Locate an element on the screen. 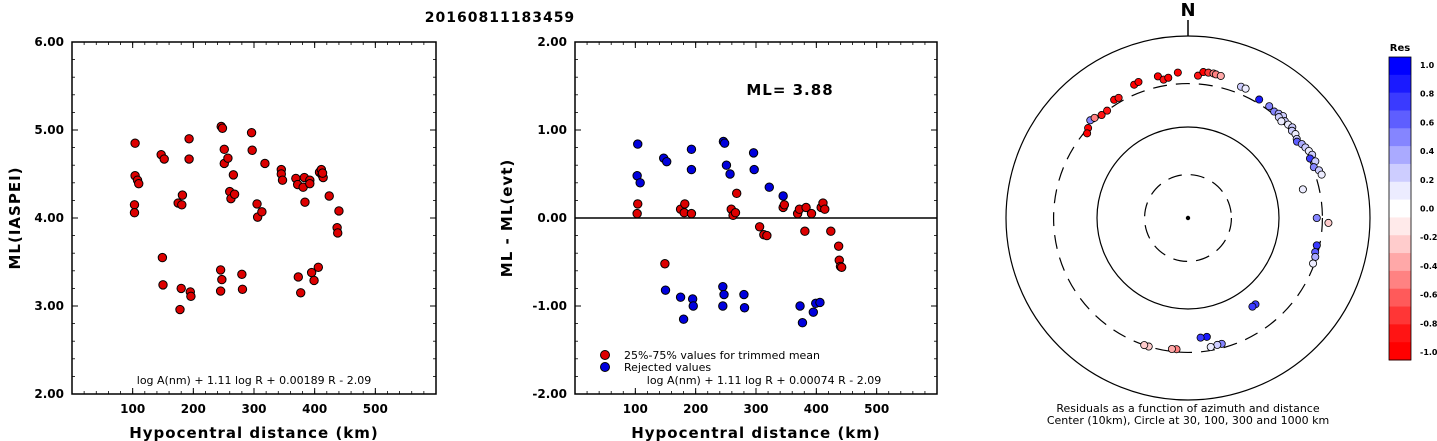 This screenshot has width=1437, height=441. y-axis-label: ML - ML(evt) is located at coordinates (507, 218).